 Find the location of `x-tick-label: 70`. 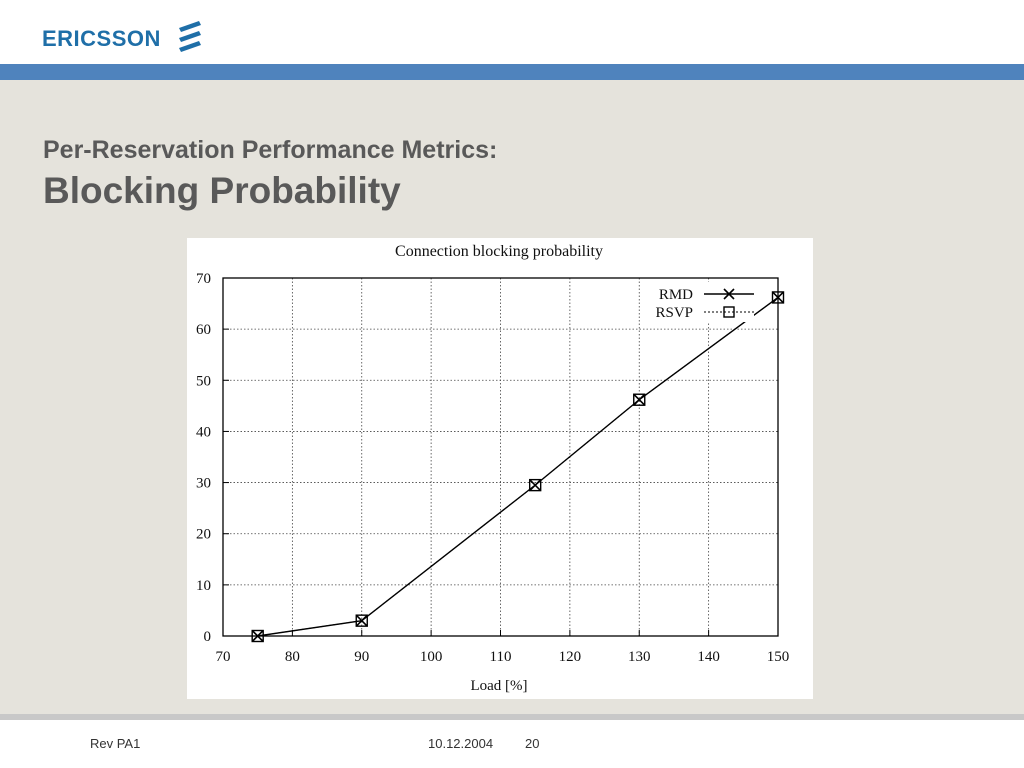

x-tick-label: 70 is located at coordinates (223, 657).